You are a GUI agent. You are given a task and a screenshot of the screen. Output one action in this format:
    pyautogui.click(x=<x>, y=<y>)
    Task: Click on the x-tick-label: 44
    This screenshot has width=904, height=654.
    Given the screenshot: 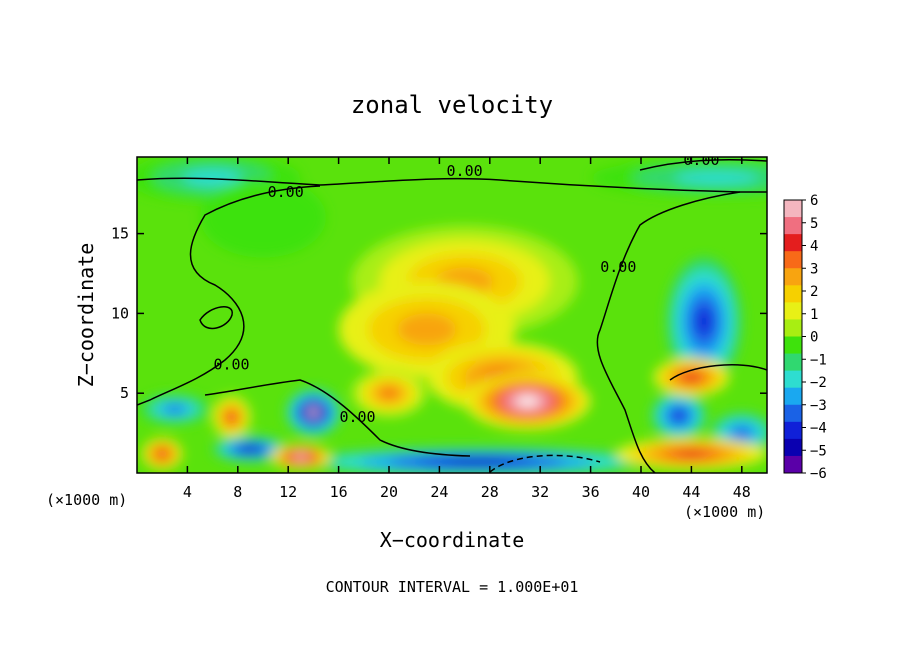 What is the action you would take?
    pyautogui.click(x=691, y=492)
    